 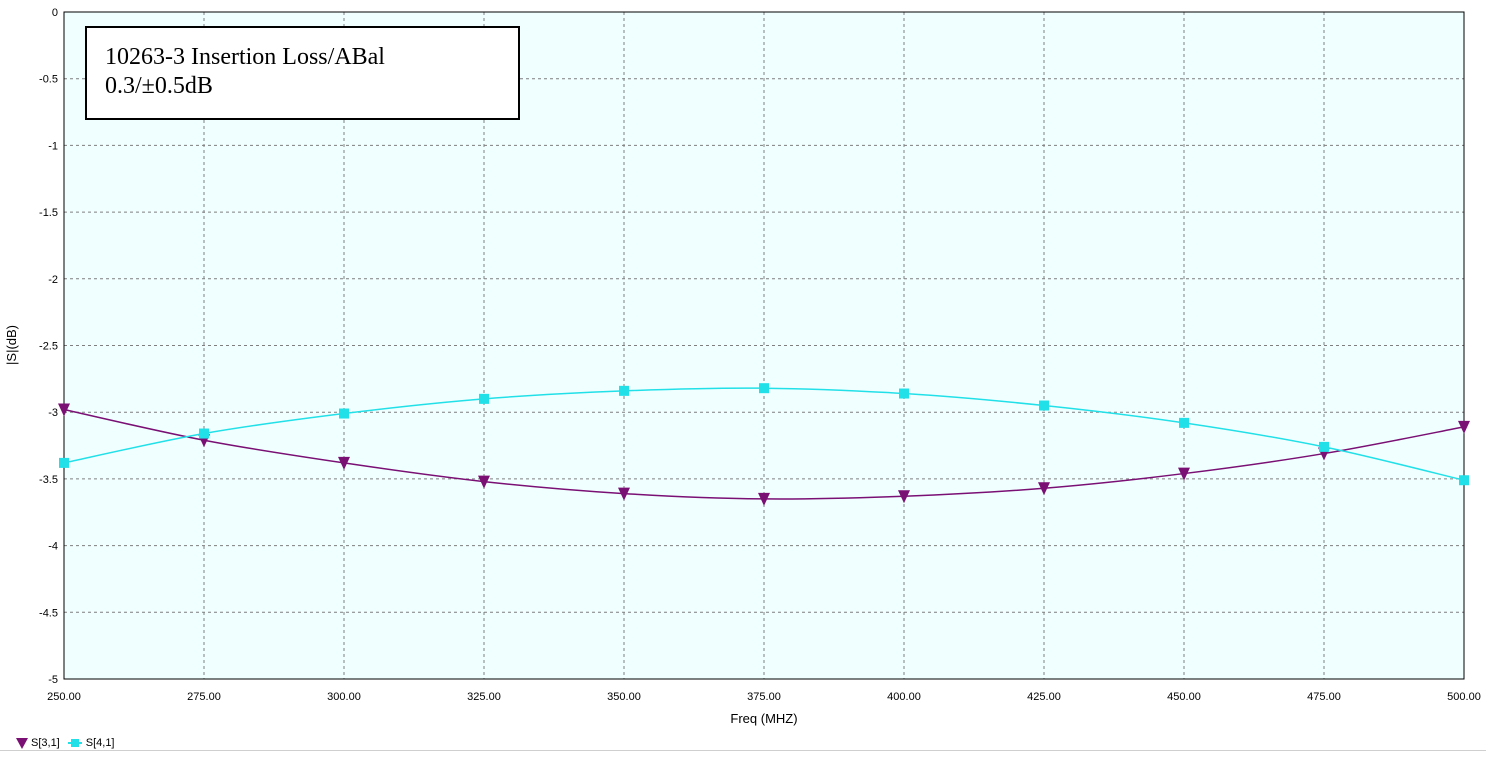 I want to click on x-tick-label: 425.00, so click(x=1044, y=697).